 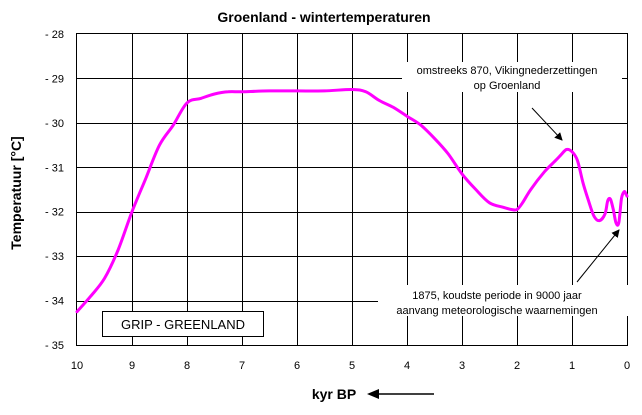 What do you see at coordinates (16, 192) in the screenshot?
I see `y-axis-label: Temperatuur [°C]` at bounding box center [16, 192].